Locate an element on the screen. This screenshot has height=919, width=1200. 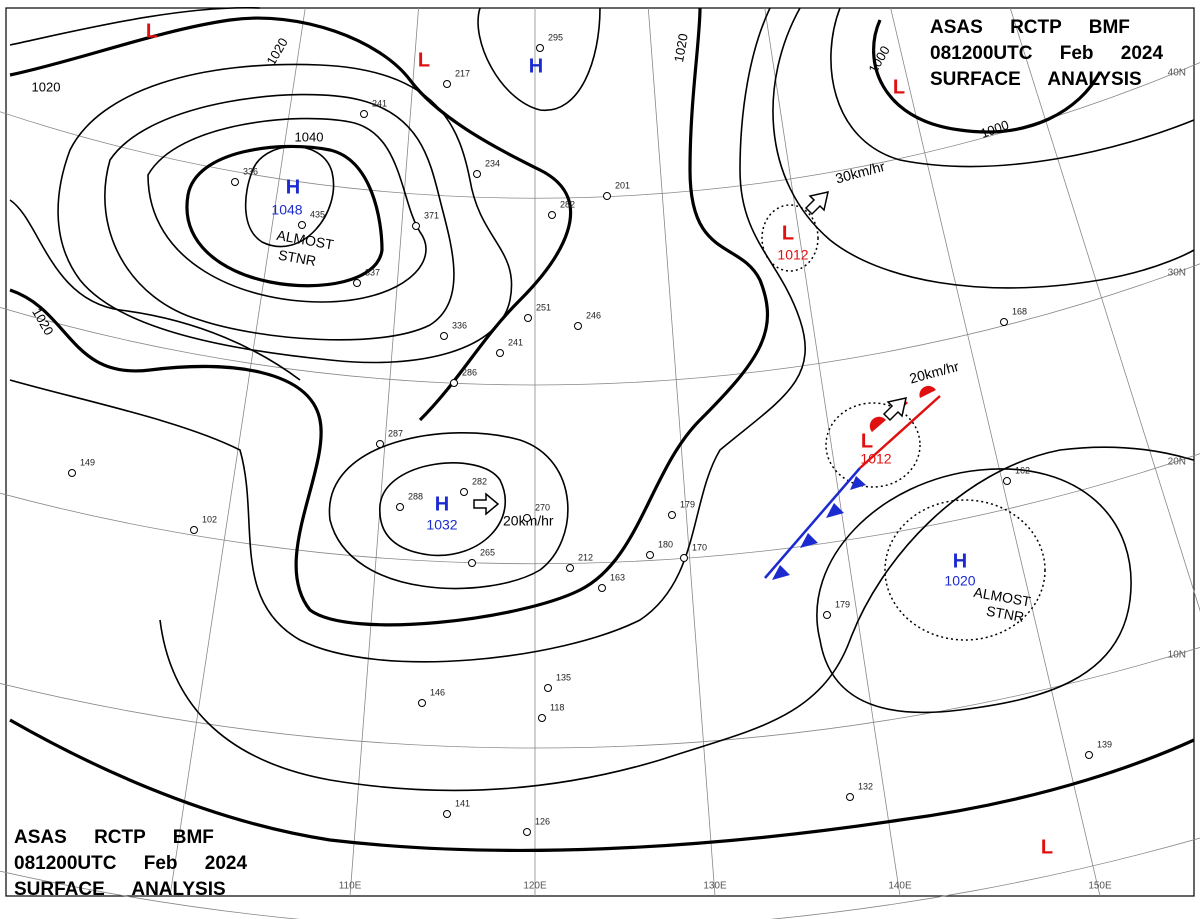
latitude-label: 30N is located at coordinates (1177, 273).